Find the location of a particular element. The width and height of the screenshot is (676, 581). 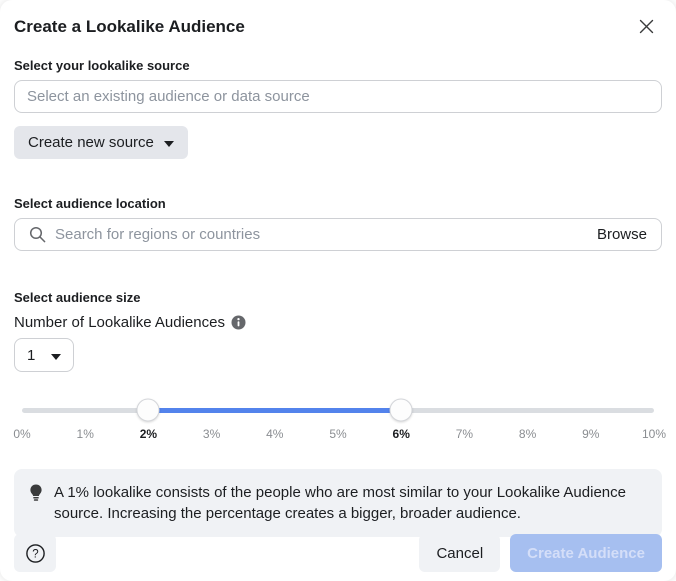

audience-size-label: Select audience size is located at coordinates (77, 297).